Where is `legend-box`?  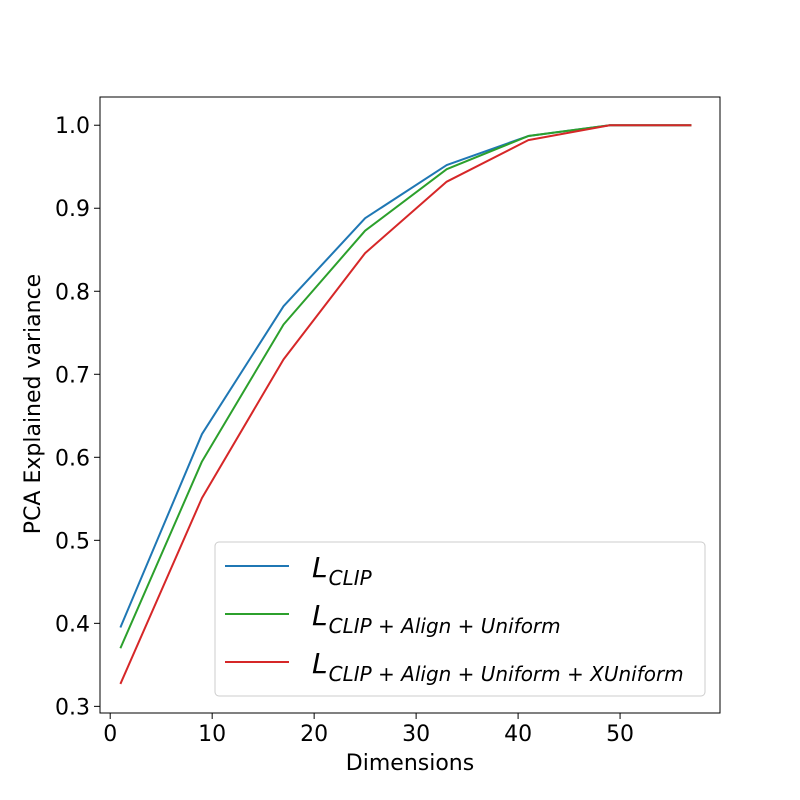
legend-box is located at coordinates (460, 619).